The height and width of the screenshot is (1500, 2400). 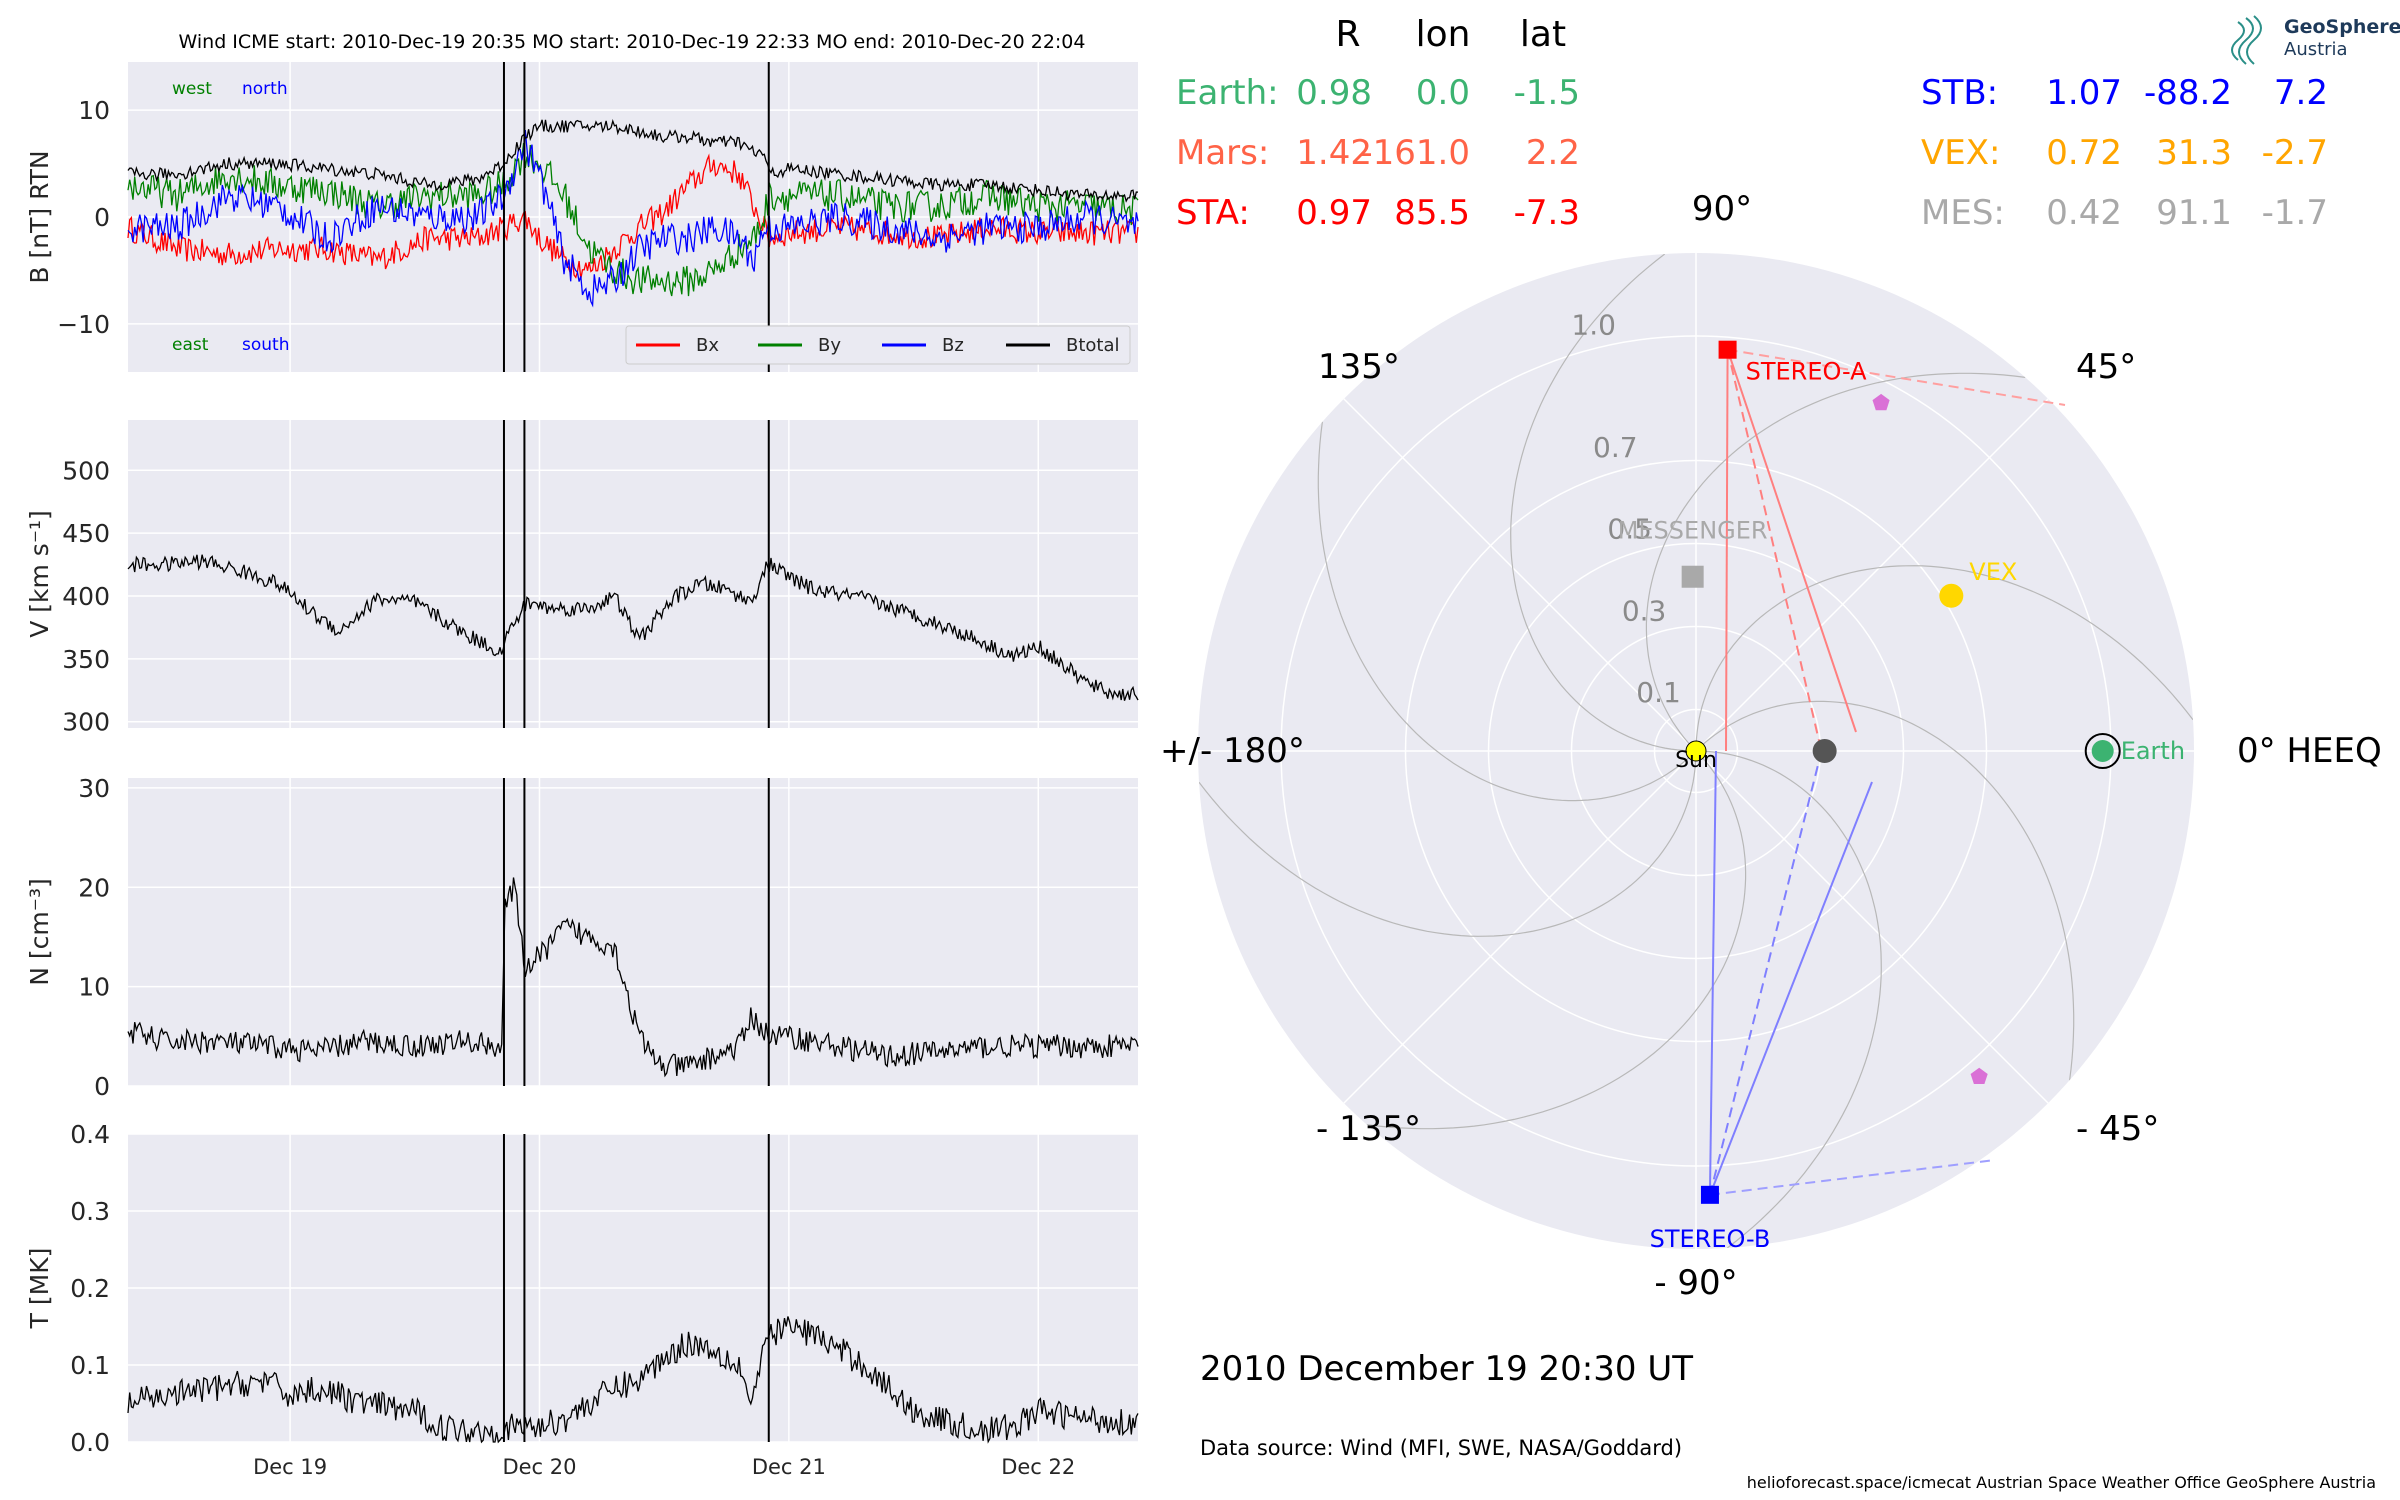 What do you see at coordinates (539, 1467) in the screenshot?
I see `x-tick-label: Dec 20` at bounding box center [539, 1467].